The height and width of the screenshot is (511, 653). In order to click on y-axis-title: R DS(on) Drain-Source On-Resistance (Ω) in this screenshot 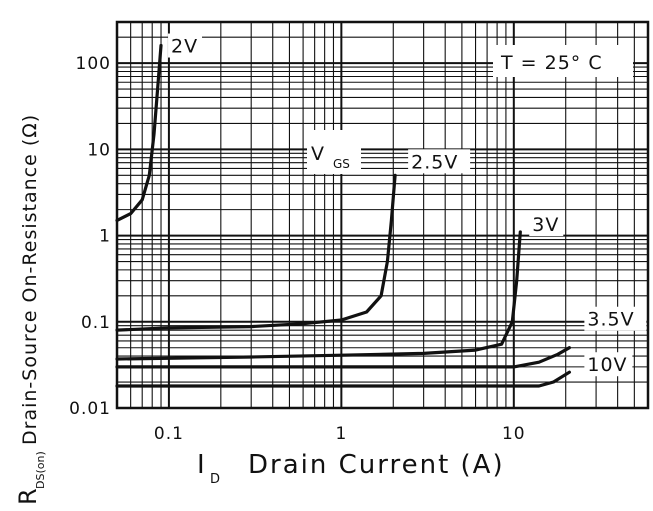, I will do `click(30, 309)`.